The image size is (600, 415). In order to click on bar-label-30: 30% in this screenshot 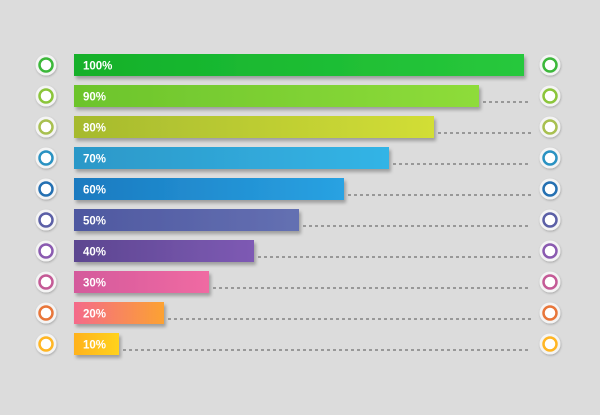, I will do `click(94, 284)`.